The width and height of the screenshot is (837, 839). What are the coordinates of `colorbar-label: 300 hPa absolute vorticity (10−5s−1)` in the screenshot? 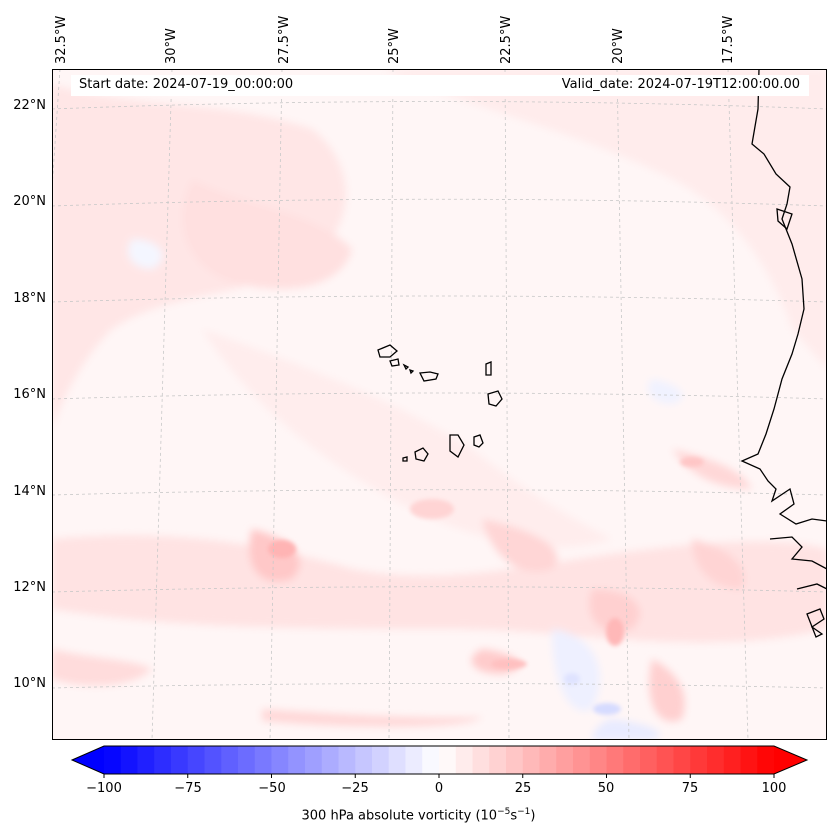 It's located at (418, 815).